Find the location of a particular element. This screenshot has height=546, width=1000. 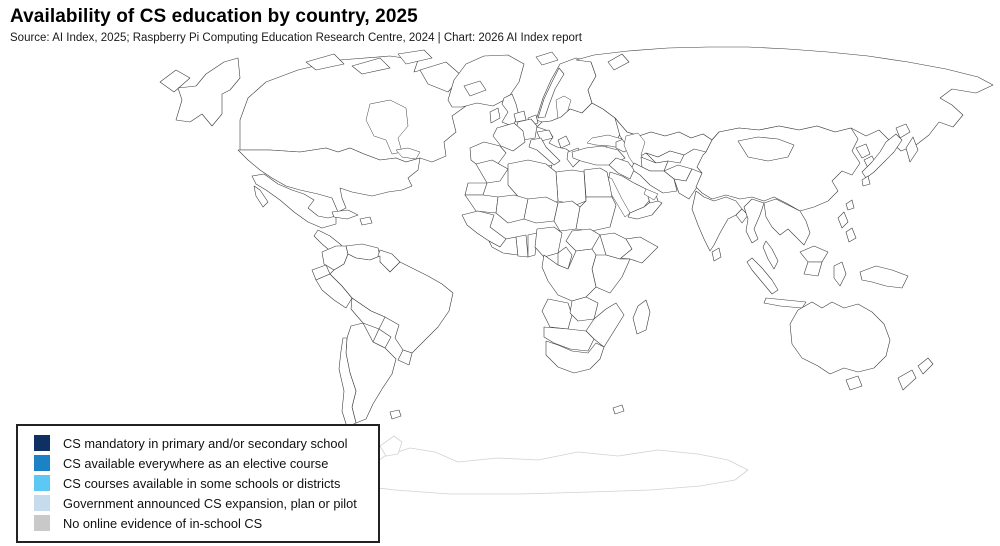

persian-gulf is located at coordinates (651, 194).